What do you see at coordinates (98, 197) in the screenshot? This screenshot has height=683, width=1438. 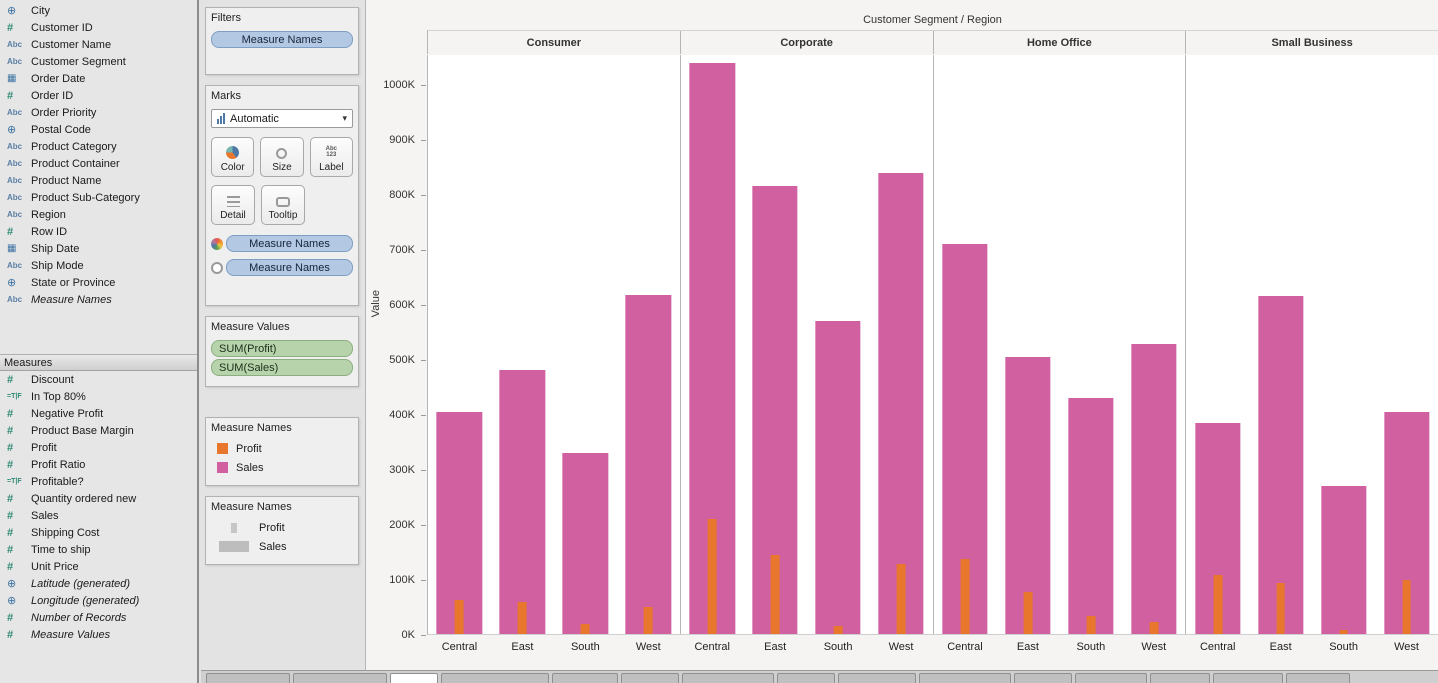 I see `field-product-sub-category: Abc Product Sub-Category` at bounding box center [98, 197].